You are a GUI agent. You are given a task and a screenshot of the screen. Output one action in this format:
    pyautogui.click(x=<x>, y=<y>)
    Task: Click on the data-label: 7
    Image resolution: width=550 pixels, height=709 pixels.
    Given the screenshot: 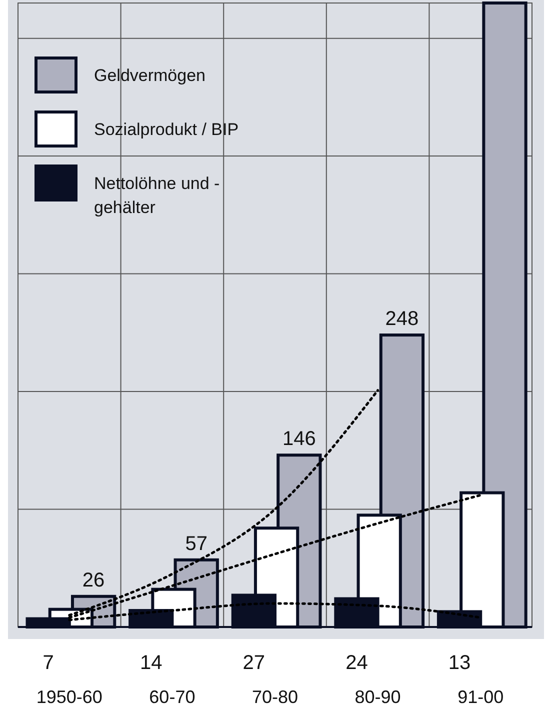 What is the action you would take?
    pyautogui.click(x=48, y=663)
    